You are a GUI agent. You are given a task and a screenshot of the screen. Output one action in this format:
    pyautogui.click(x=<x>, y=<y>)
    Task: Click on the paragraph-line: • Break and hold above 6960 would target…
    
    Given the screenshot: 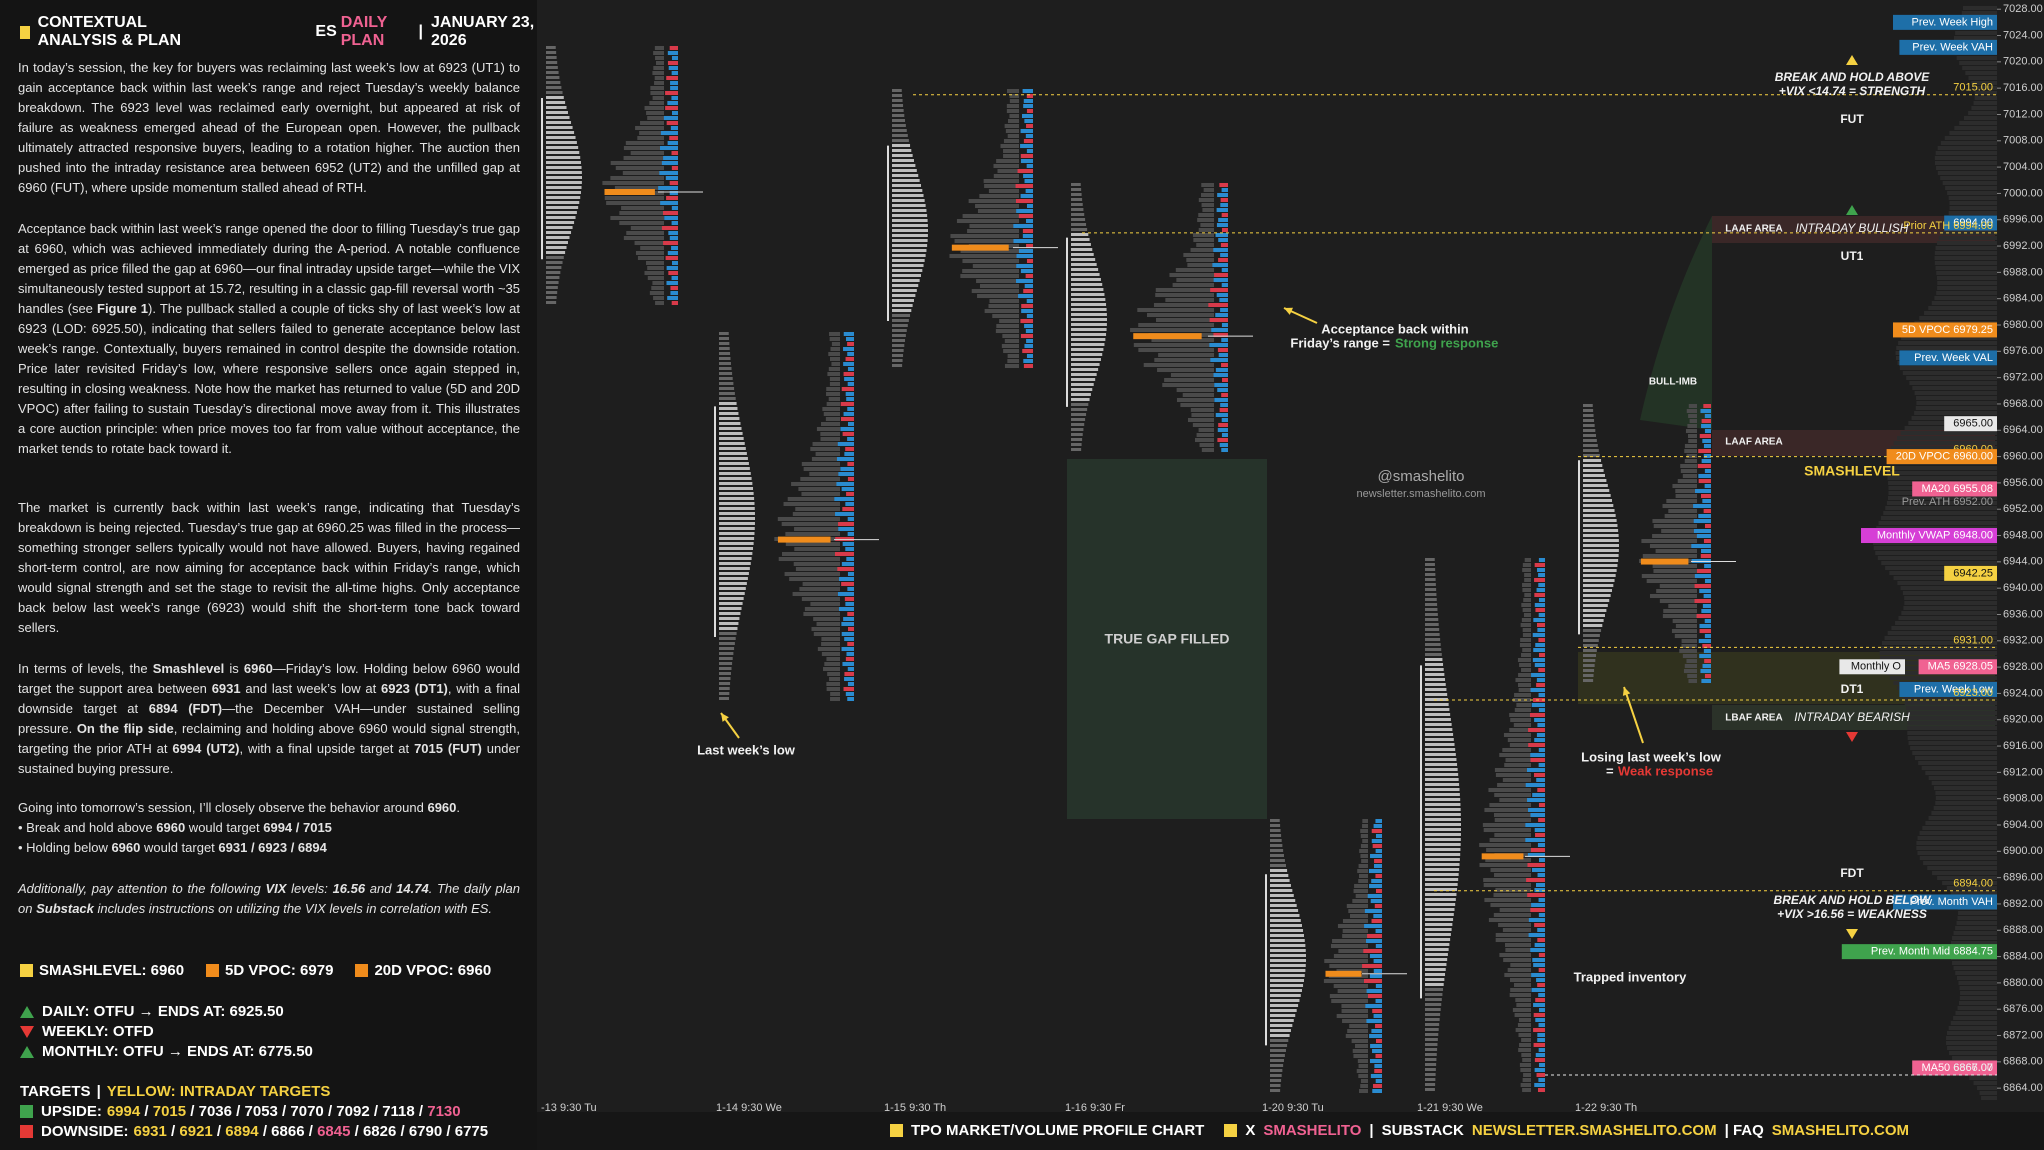 What is the action you would take?
    pyautogui.click(x=269, y=828)
    